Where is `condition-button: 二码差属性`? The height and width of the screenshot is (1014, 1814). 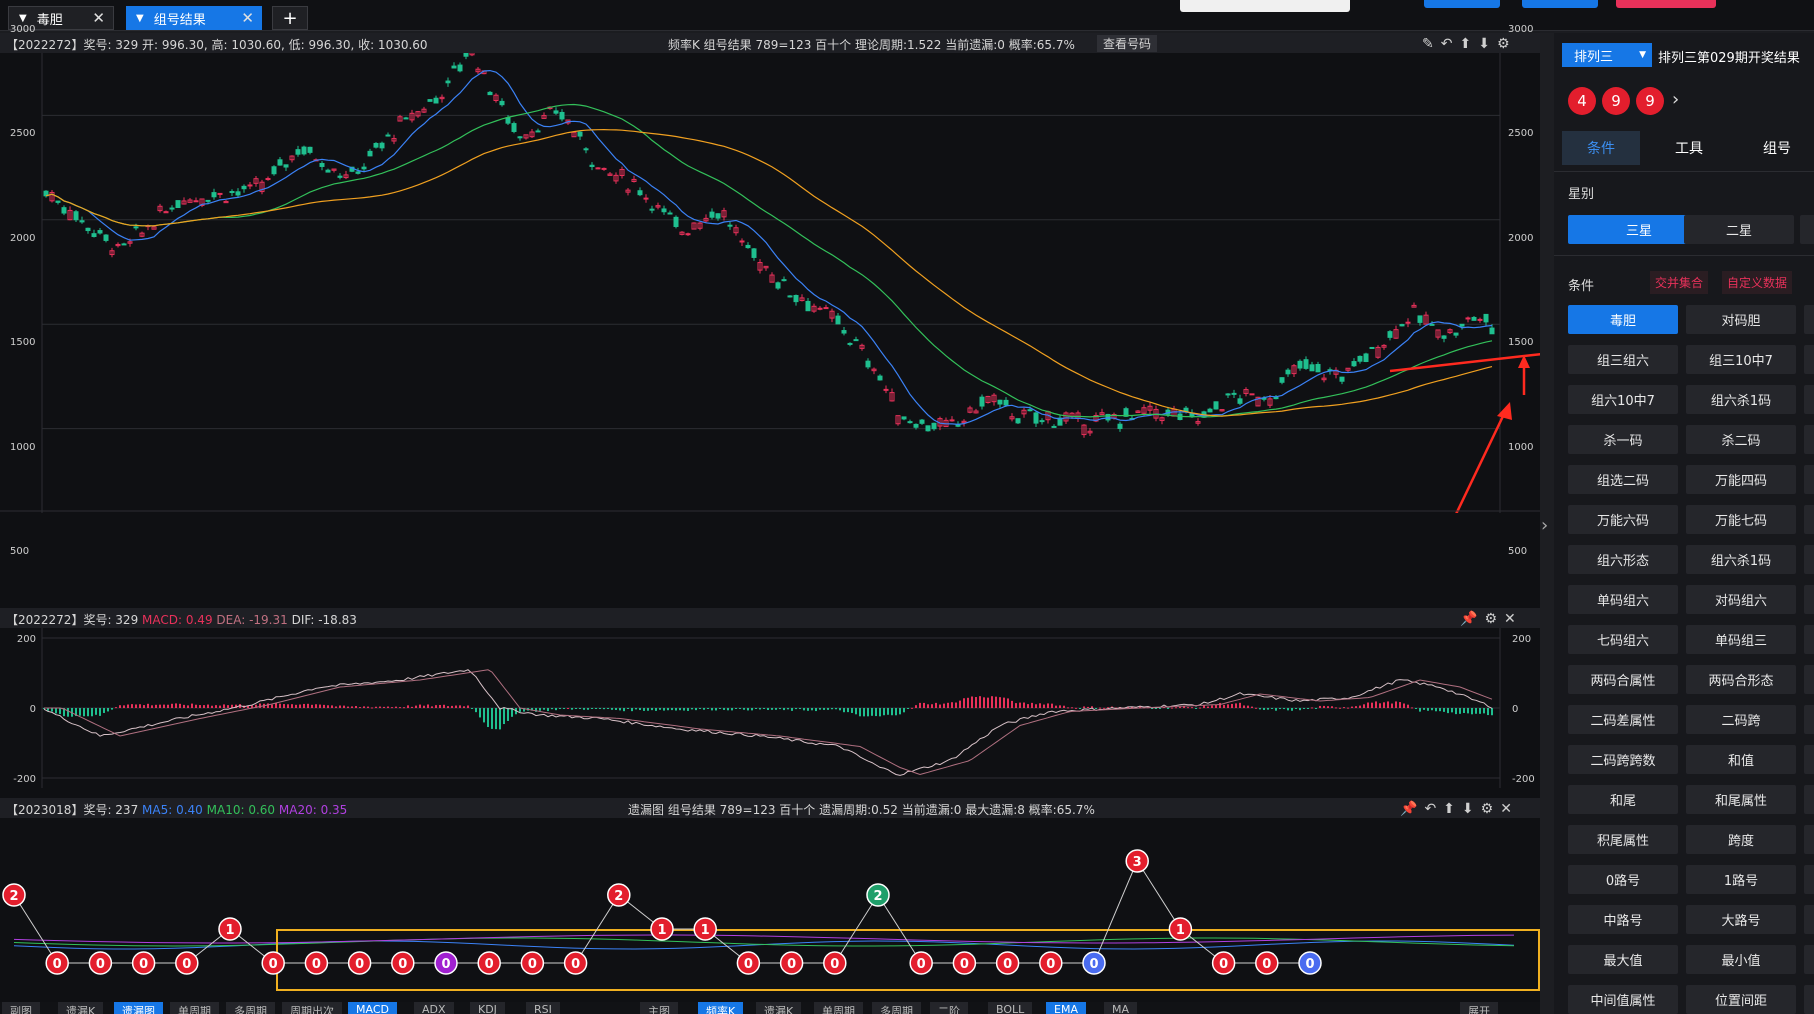 condition-button: 二码差属性 is located at coordinates (1623, 719).